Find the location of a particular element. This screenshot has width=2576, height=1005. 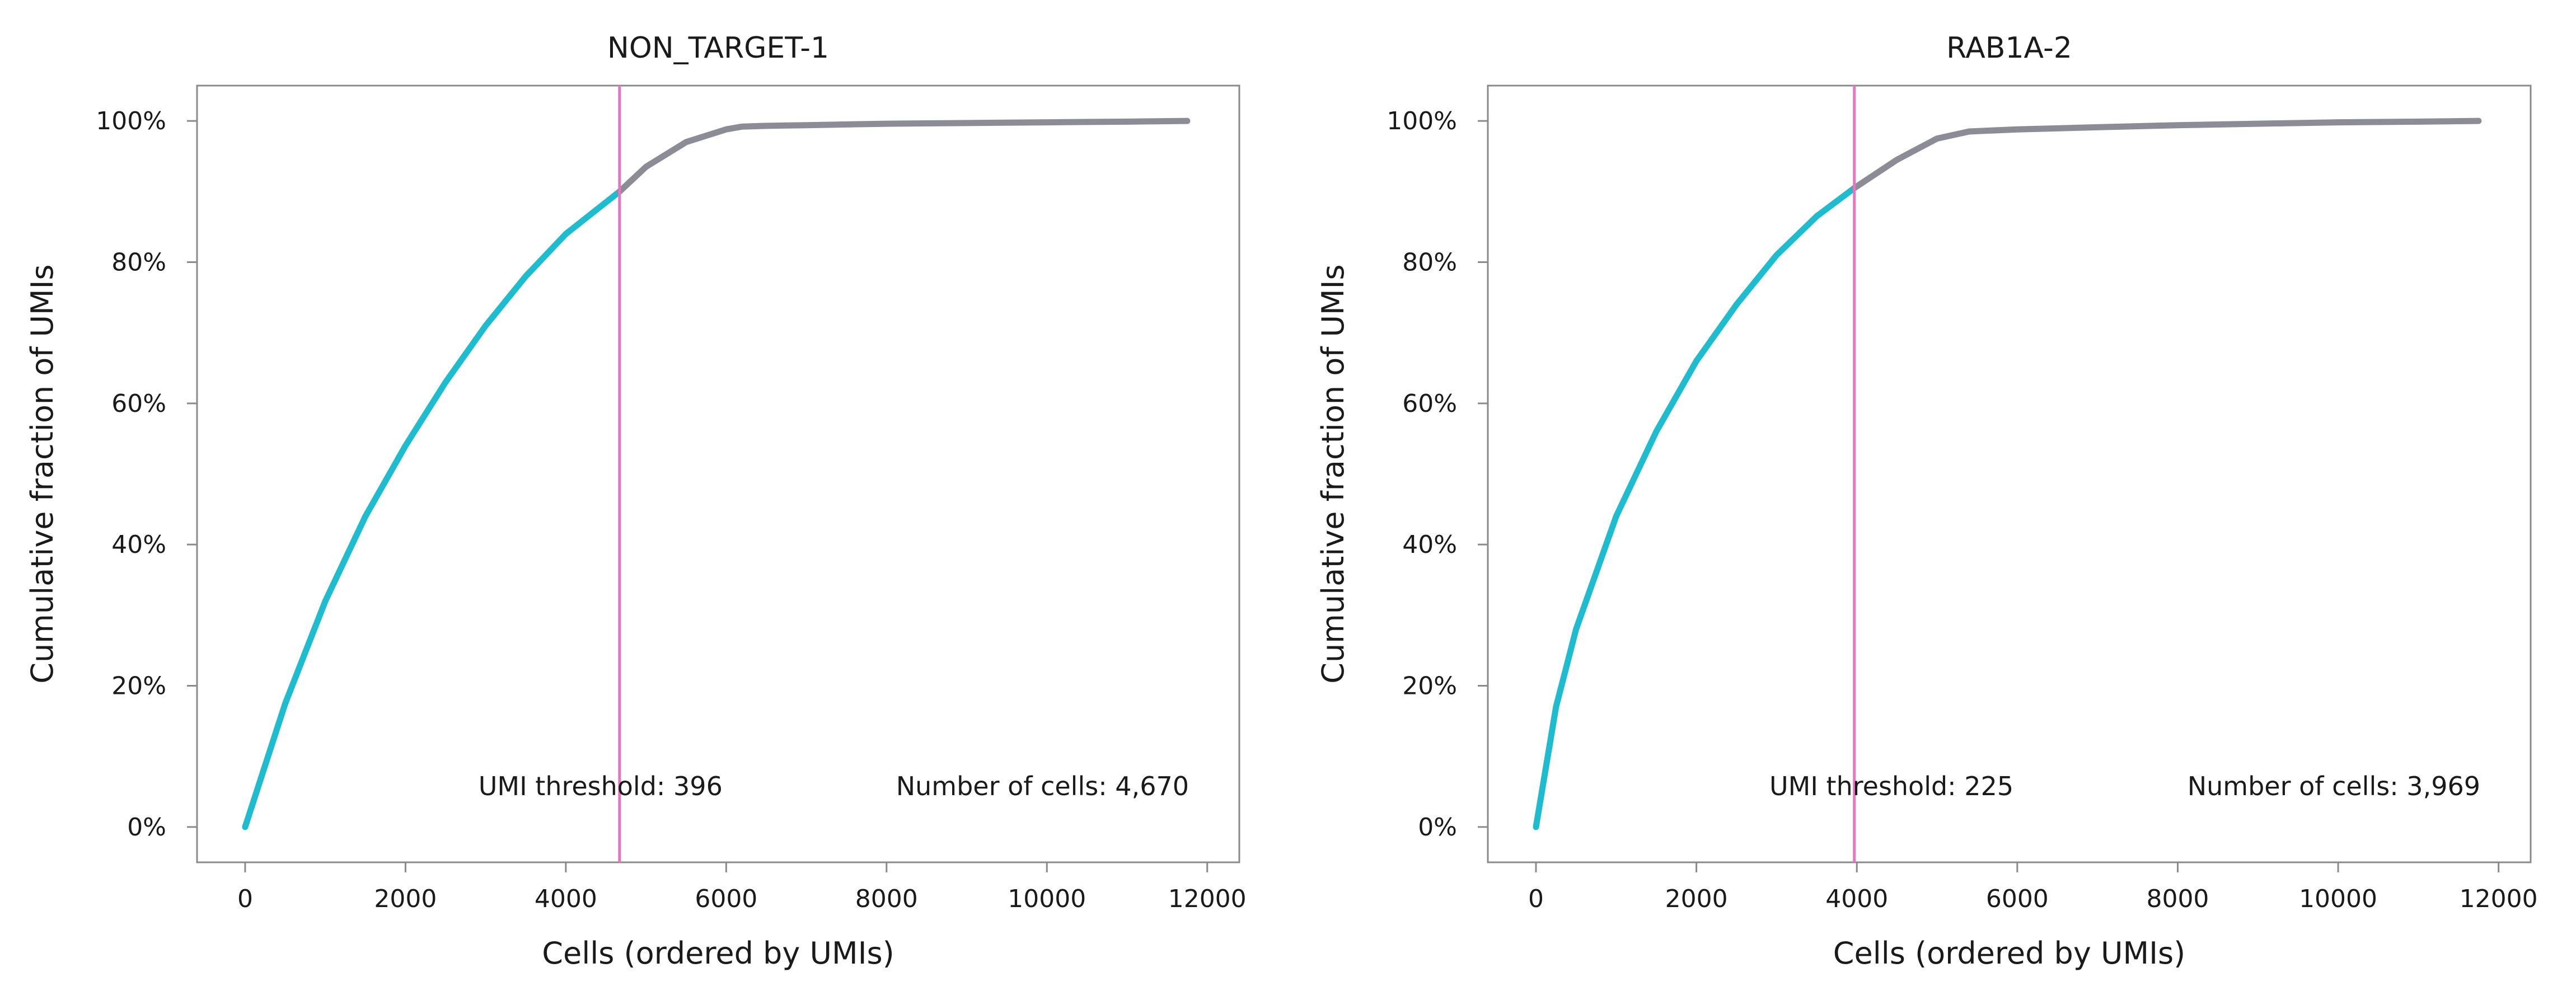

cell-count-annotation: Number of cells: 3,969 is located at coordinates (2334, 786).